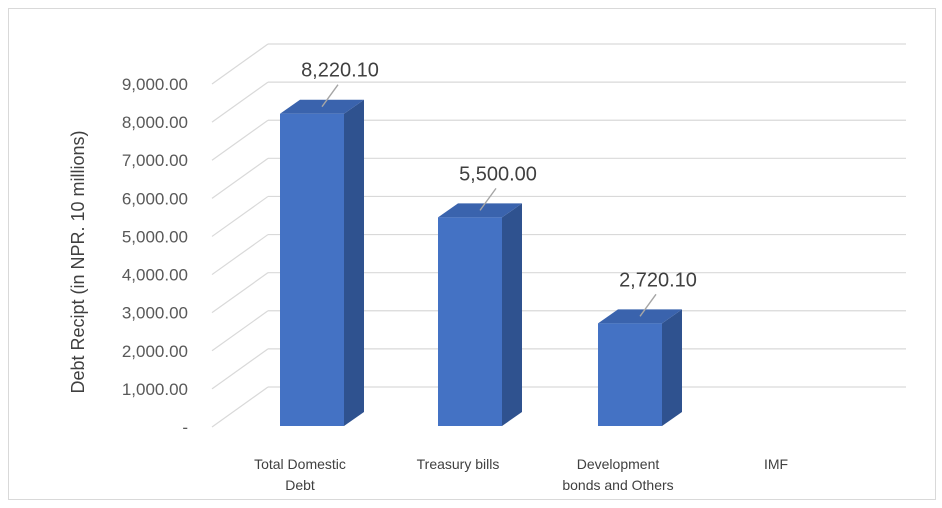  I want to click on x-tick-label: Development, so click(618, 464).